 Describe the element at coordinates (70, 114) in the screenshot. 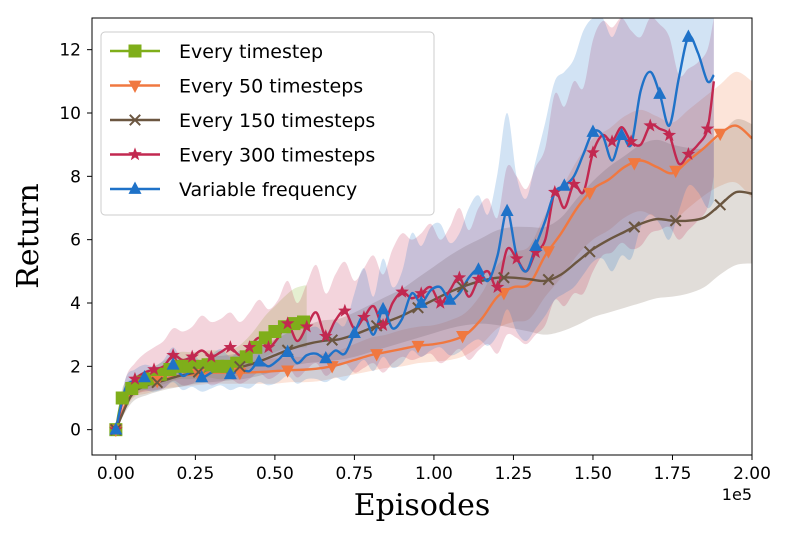

I see `y-tick-label: 10` at that location.